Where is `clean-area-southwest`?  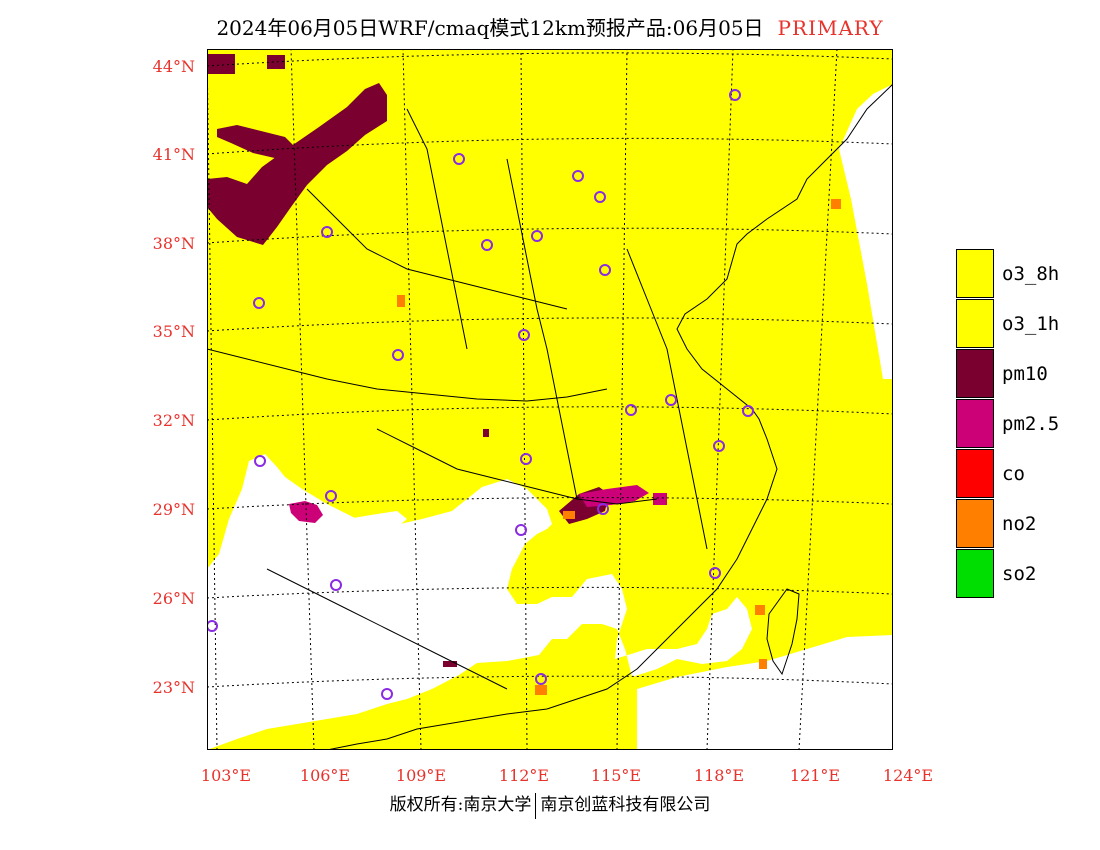 clean-area-southwest is located at coordinates (307, 591).